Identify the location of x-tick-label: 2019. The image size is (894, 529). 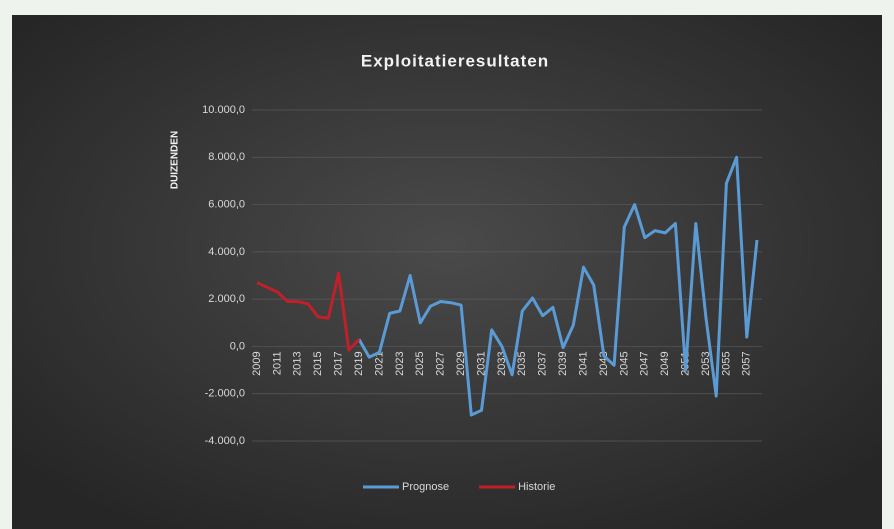
(359, 363).